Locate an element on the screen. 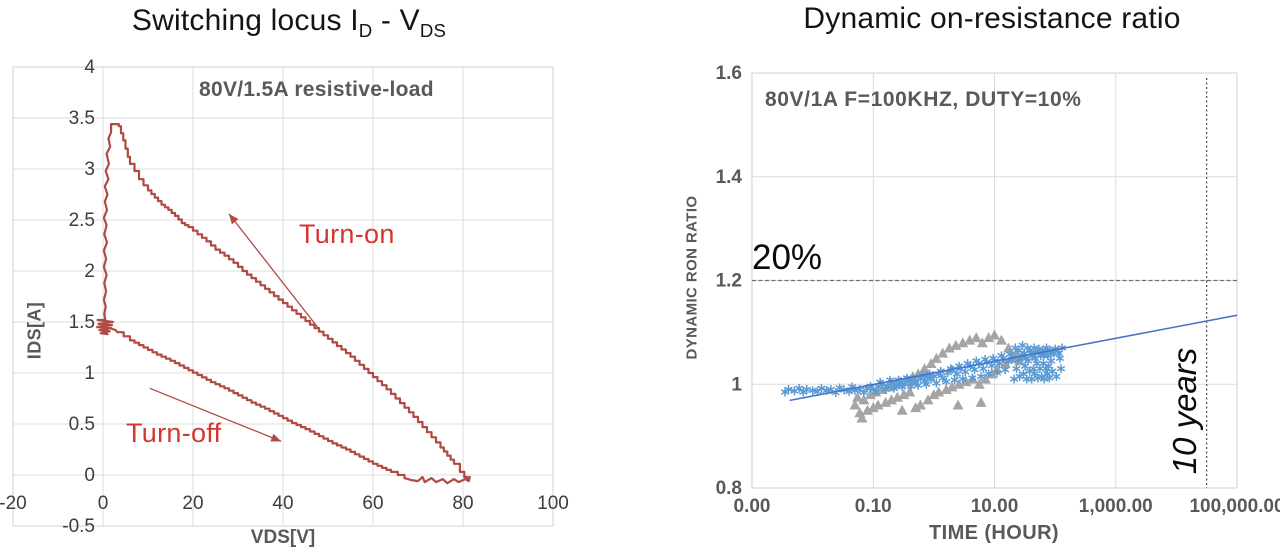 The height and width of the screenshot is (554, 1280). trend-line is located at coordinates (1013, 358).